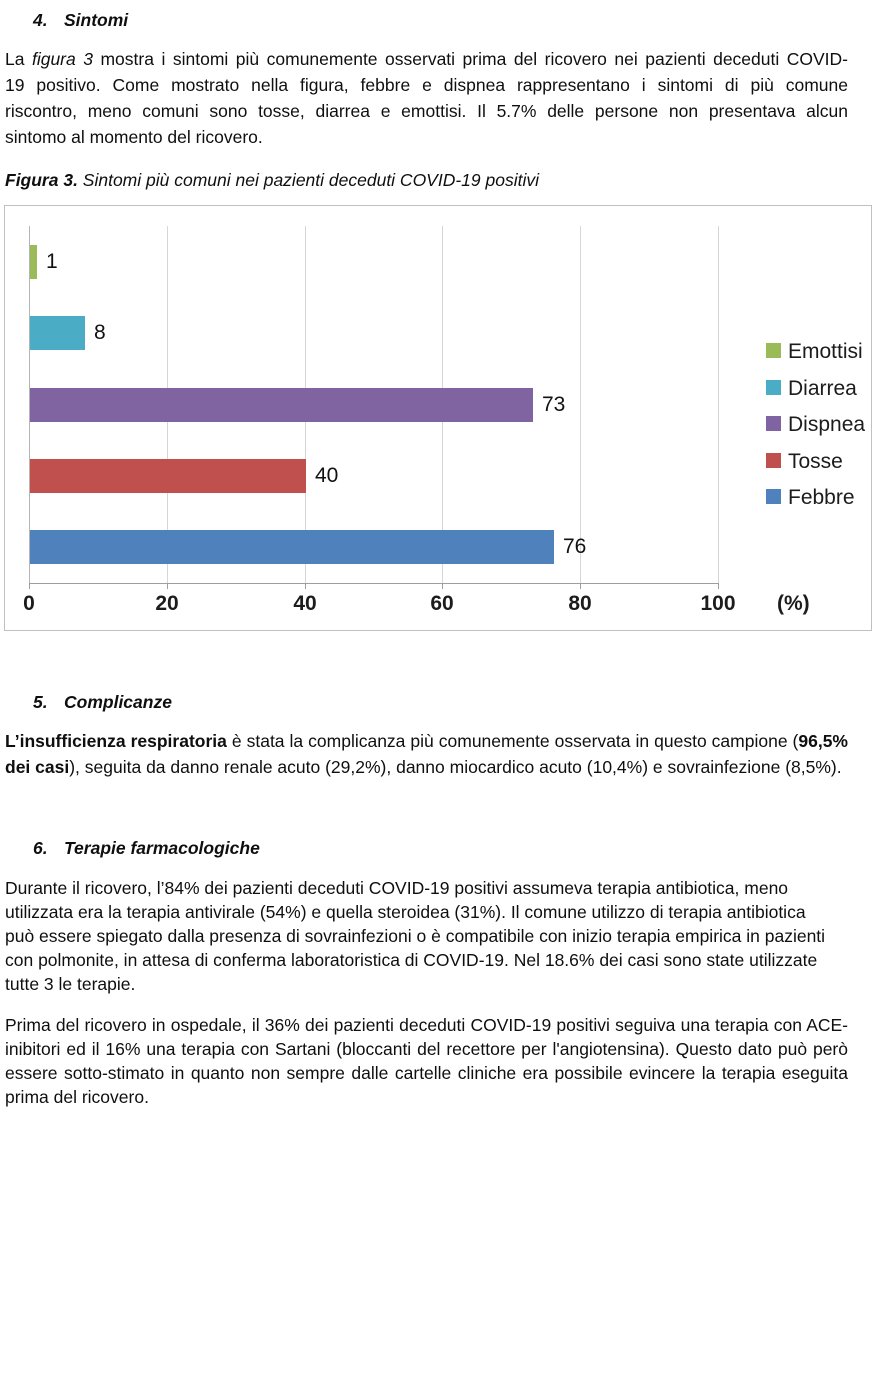  I want to click on section-title: Terapie farmacologiche, so click(162, 848).